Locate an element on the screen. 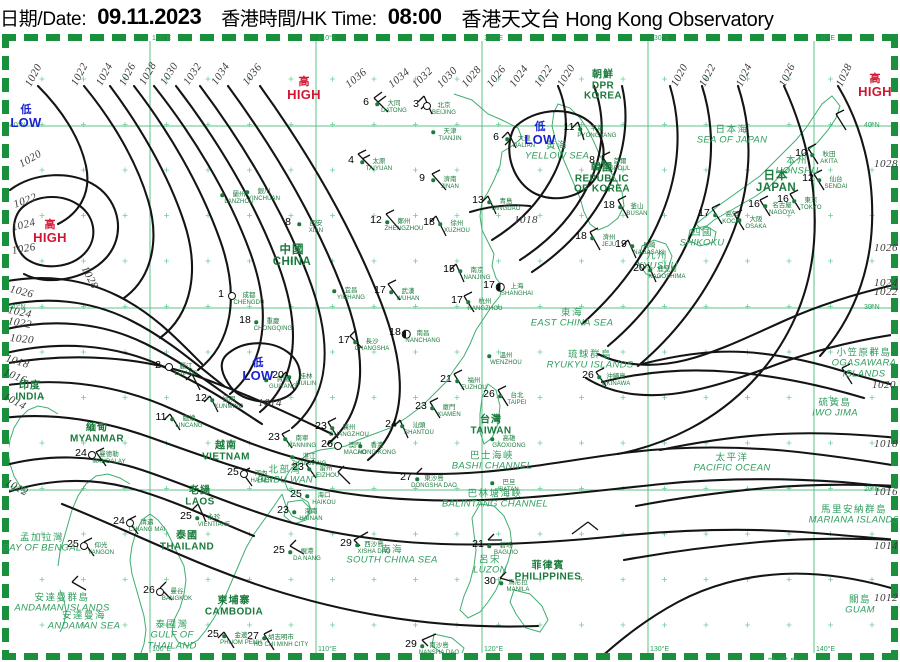  border-left is located at coordinates (5, 347).